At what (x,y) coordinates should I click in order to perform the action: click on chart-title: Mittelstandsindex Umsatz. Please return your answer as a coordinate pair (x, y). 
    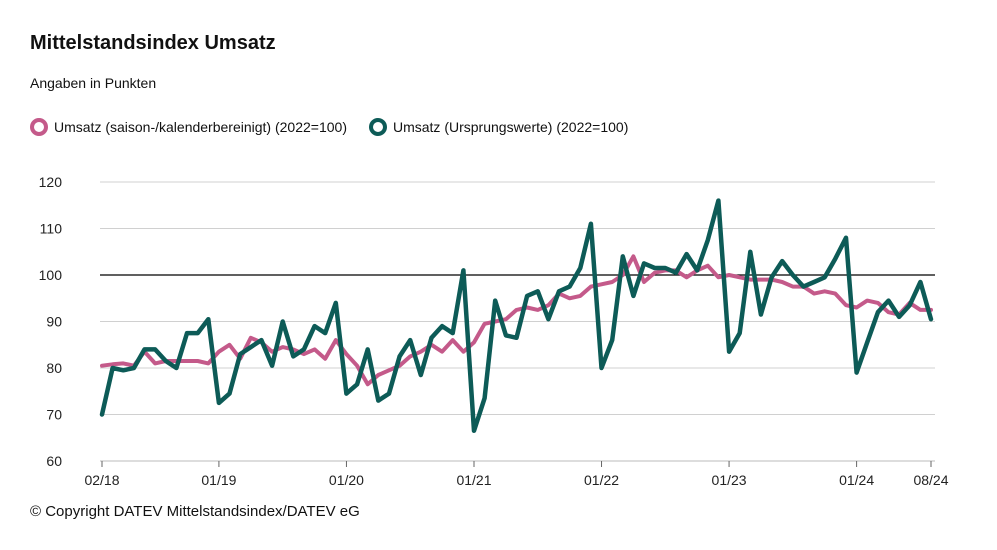
    Looking at the image, I should click on (153, 43).